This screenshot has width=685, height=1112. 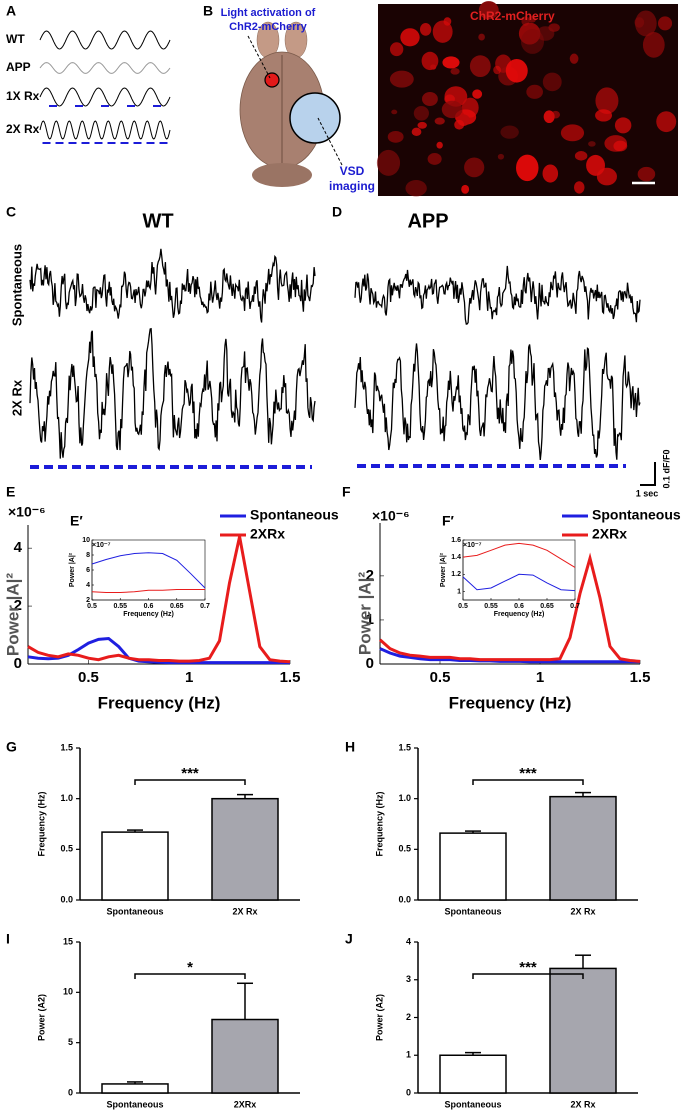 What do you see at coordinates (491, 606) in the screenshot?
I see `x-tick-label: 0.55` at bounding box center [491, 606].